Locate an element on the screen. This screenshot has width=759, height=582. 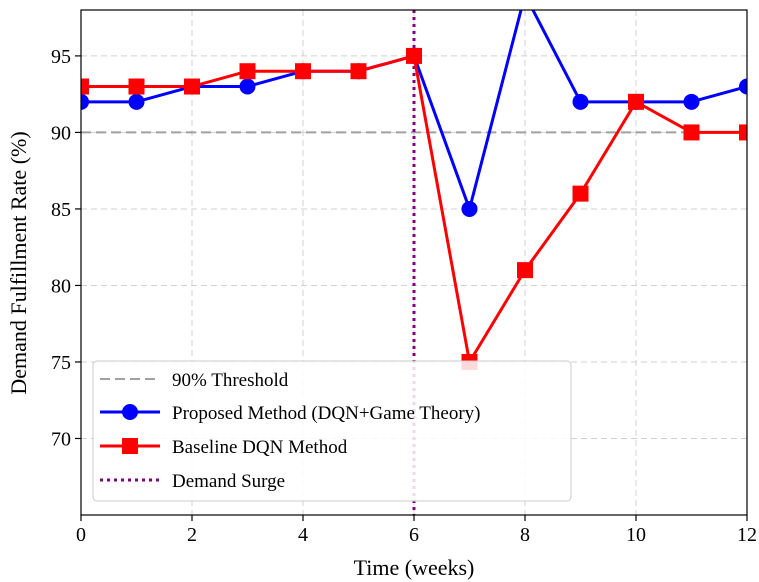
legend-label-surge: Demand Surge is located at coordinates (228, 481).